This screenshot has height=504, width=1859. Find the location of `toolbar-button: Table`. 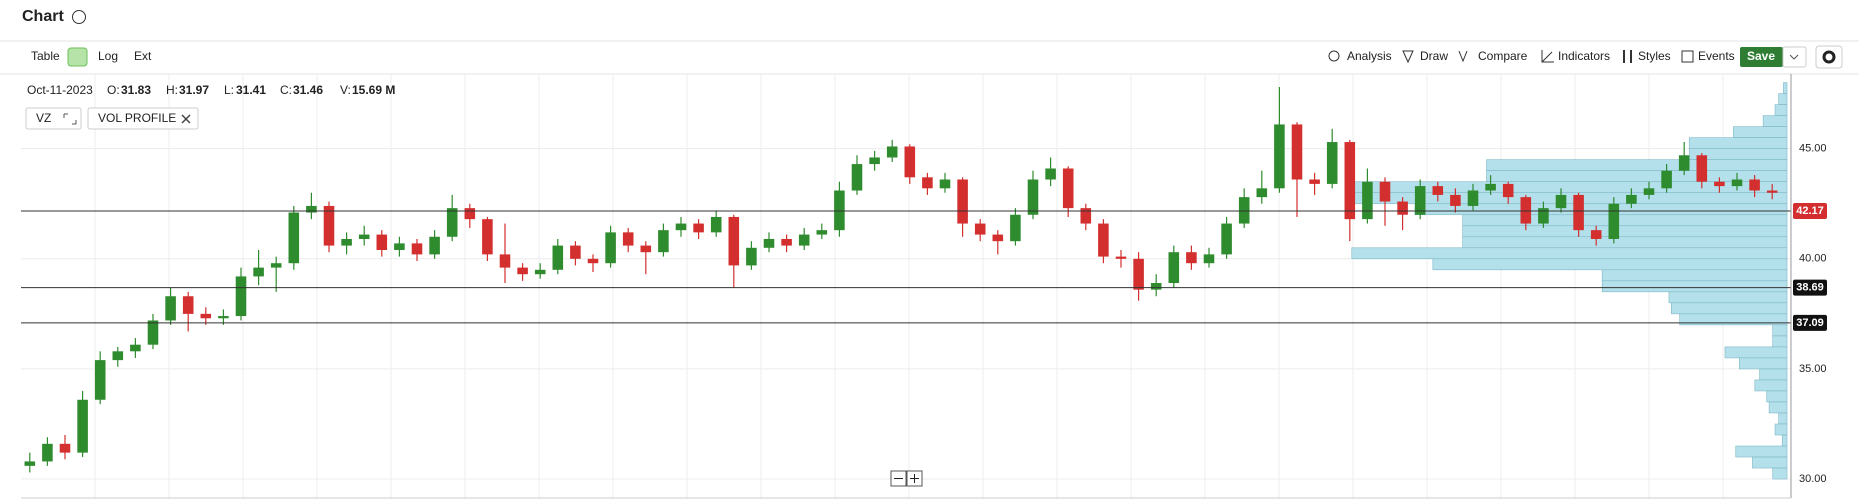

toolbar-button: Table is located at coordinates (45, 56).